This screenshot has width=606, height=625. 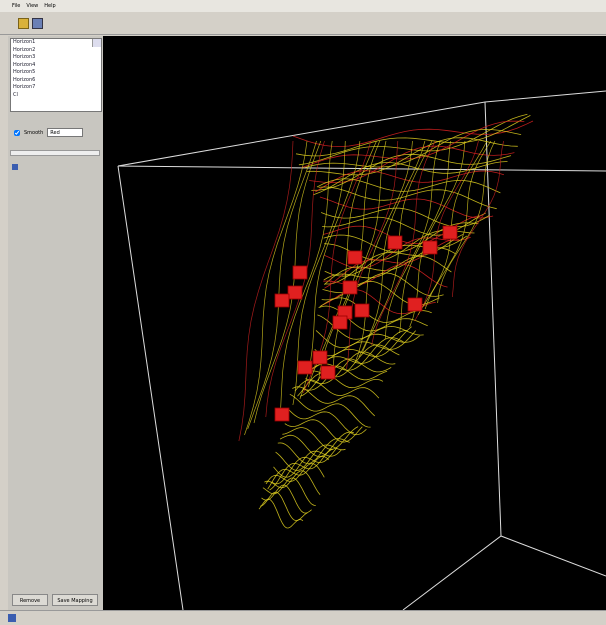 What do you see at coordinates (24, 42) in the screenshot?
I see `layer-item: Horizon1` at bounding box center [24, 42].